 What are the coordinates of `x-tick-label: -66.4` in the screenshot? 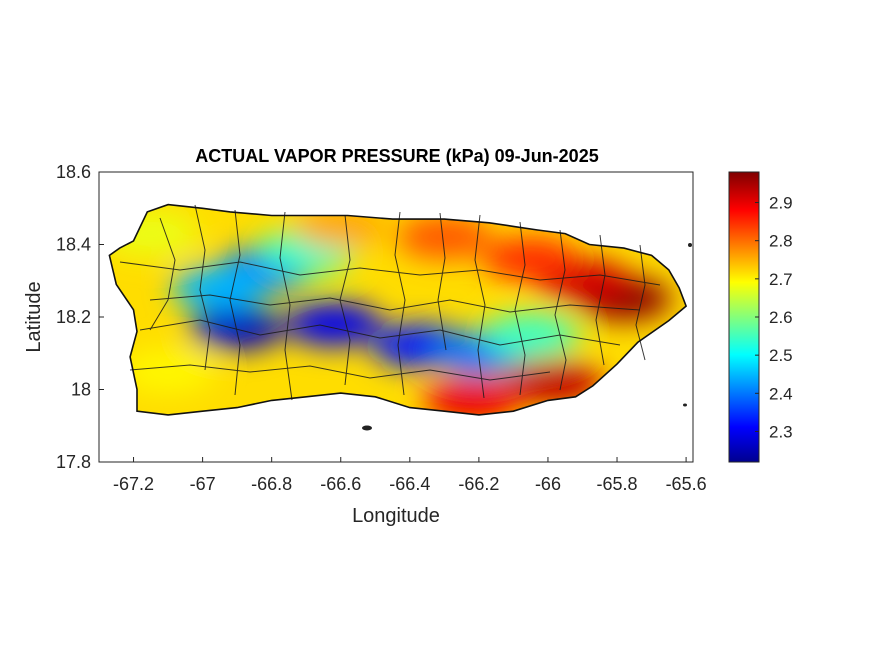 It's located at (409, 484).